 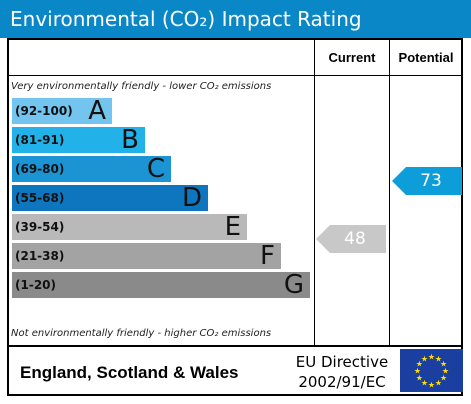 What do you see at coordinates (355, 239) in the screenshot?
I see `current-rating-value: 48` at bounding box center [355, 239].